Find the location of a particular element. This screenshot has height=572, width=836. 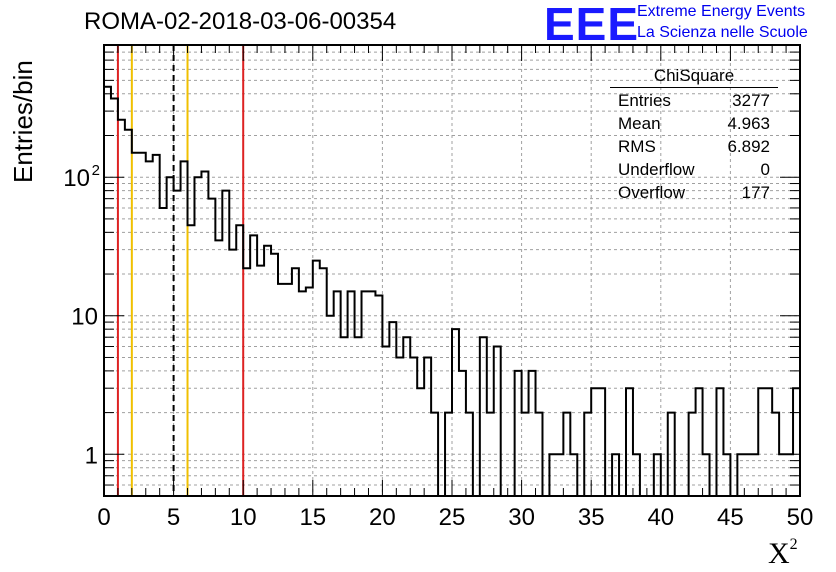

stats-value: 0 is located at coordinates (765, 169).